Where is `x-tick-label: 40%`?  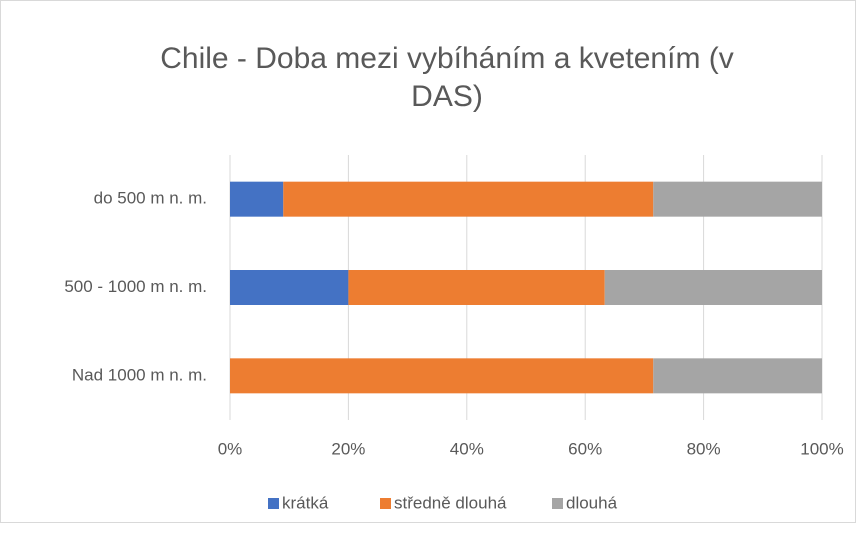 x-tick-label: 40% is located at coordinates (467, 448).